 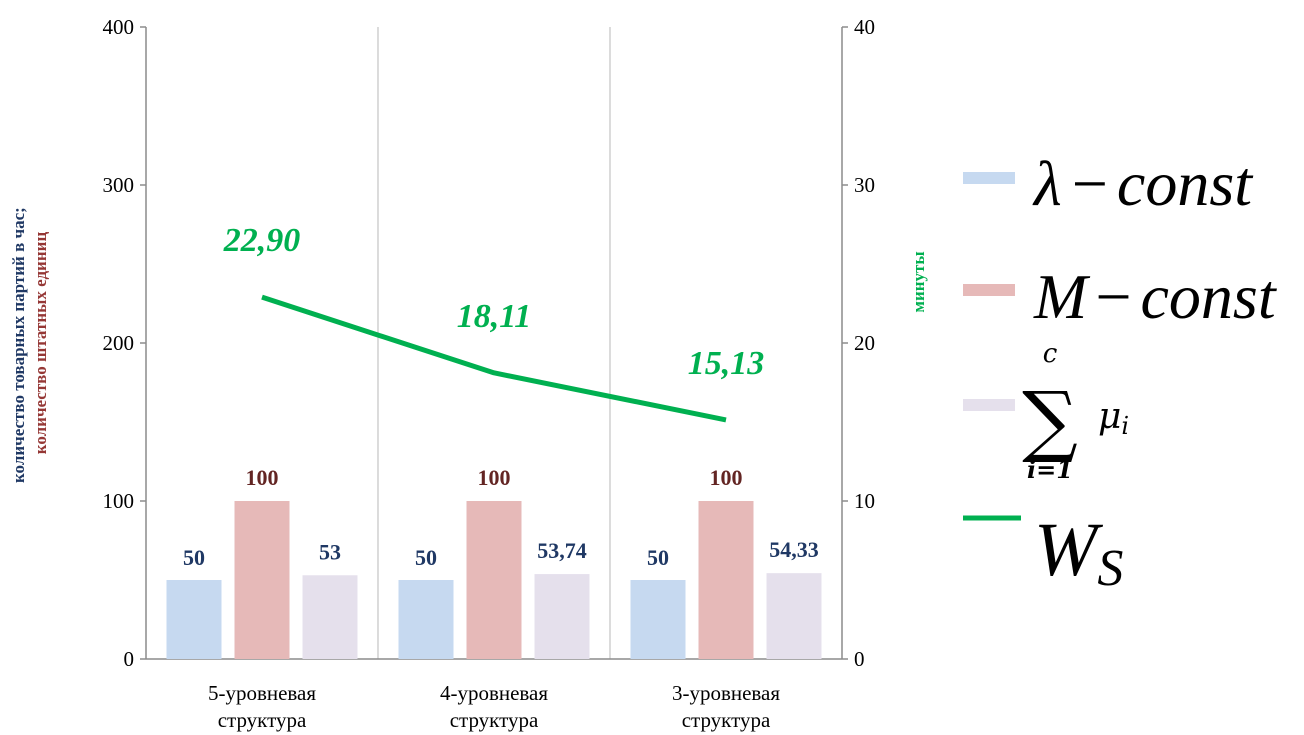 What do you see at coordinates (1062, 296) in the screenshot?
I see `m-symbol: M` at bounding box center [1062, 296].